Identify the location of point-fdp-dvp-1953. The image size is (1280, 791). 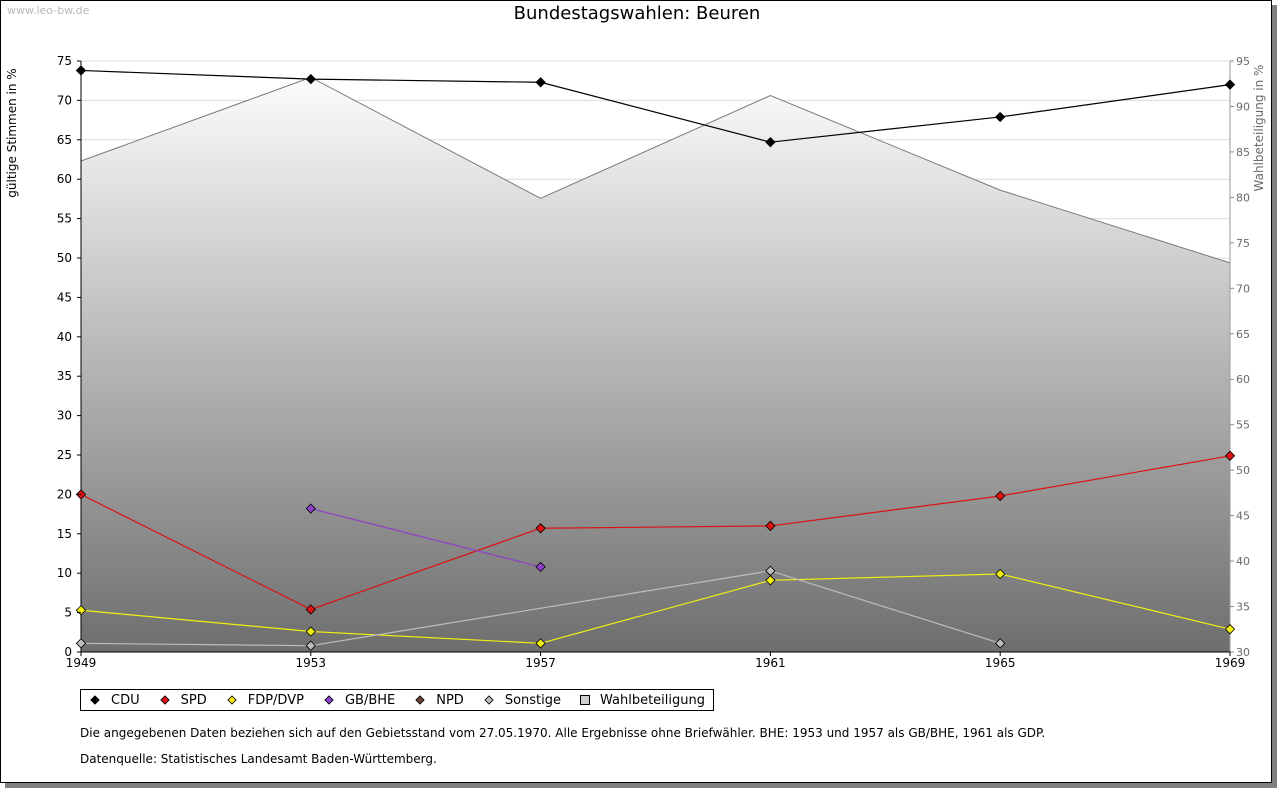
(310, 631).